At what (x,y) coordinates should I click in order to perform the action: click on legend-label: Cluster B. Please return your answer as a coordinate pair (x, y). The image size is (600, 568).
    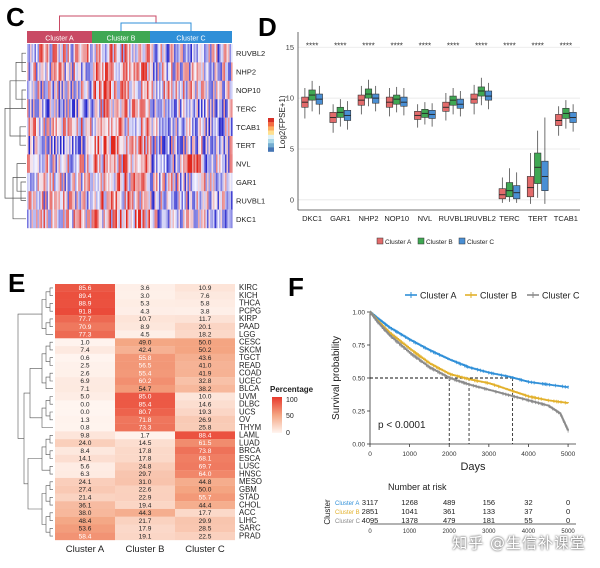
    Looking at the image, I should click on (439, 242).